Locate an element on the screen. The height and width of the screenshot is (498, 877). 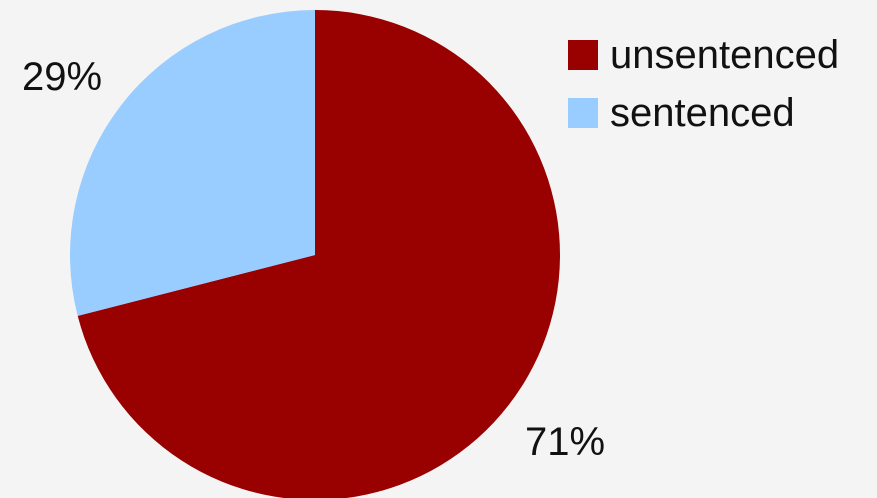
legend-label-unsentenced: unsentenced is located at coordinates (725, 55).